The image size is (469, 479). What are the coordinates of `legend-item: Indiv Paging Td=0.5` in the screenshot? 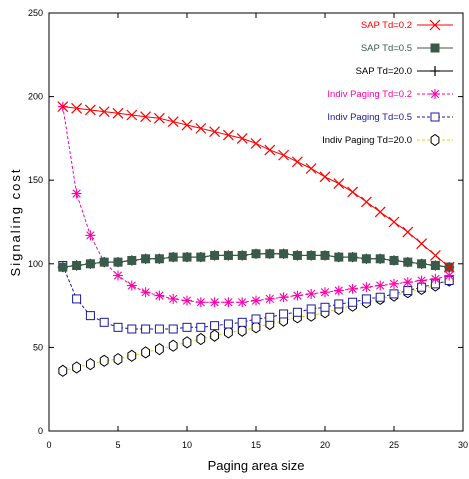 It's located at (390, 117).